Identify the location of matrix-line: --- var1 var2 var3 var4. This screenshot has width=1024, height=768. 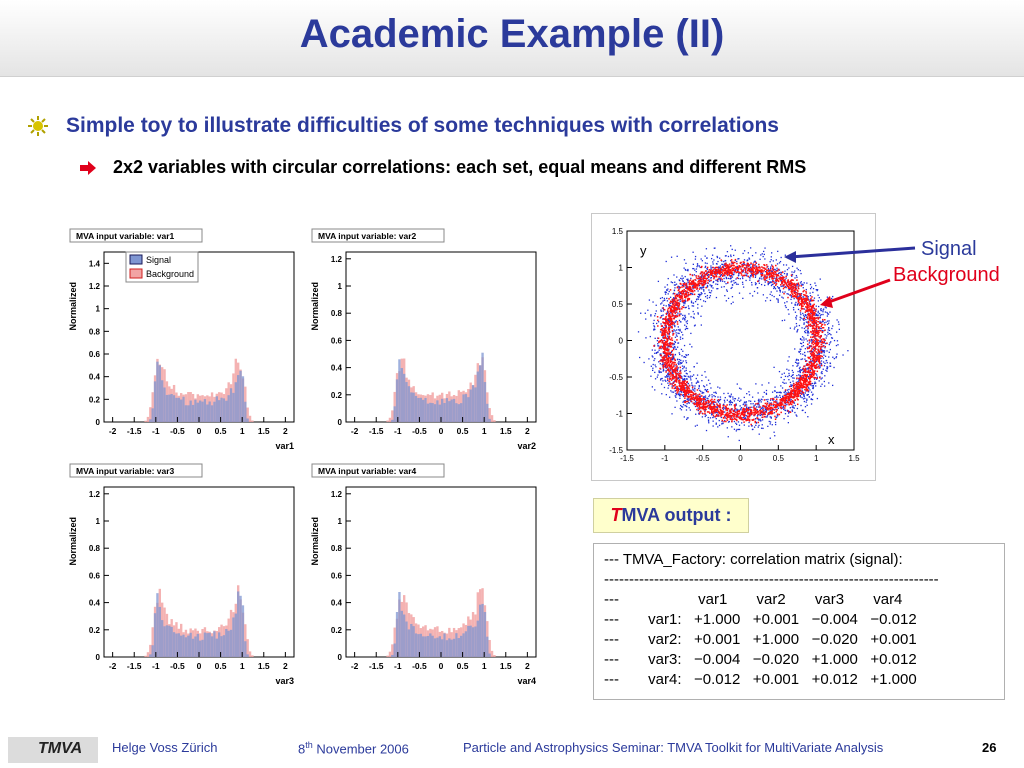
(753, 599).